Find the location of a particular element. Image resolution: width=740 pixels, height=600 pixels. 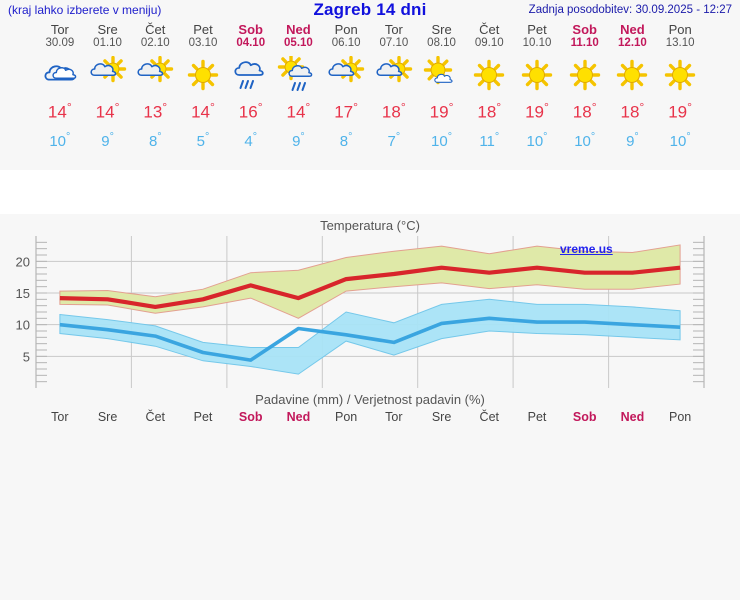

day-column: Sob 04.10 16° 4° is located at coordinates (251, 87).